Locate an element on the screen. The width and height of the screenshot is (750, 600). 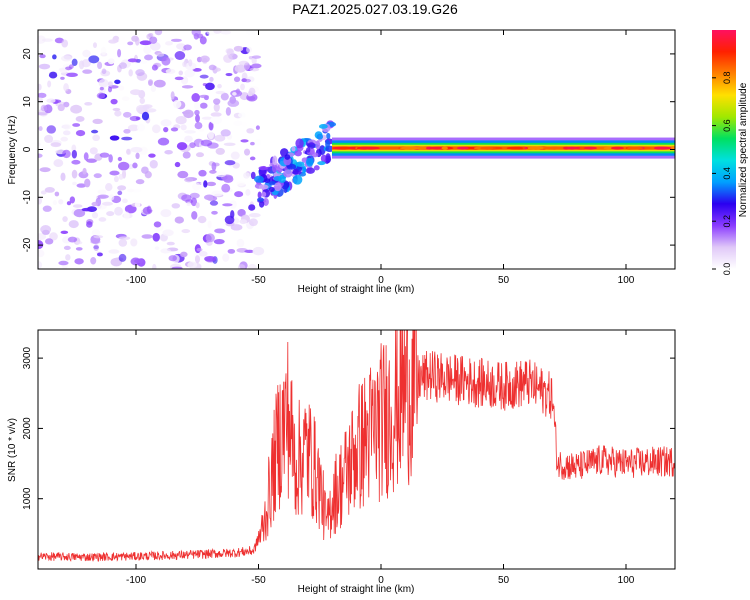
colorbar-tick-label: 0.0 is located at coordinates (727, 269).